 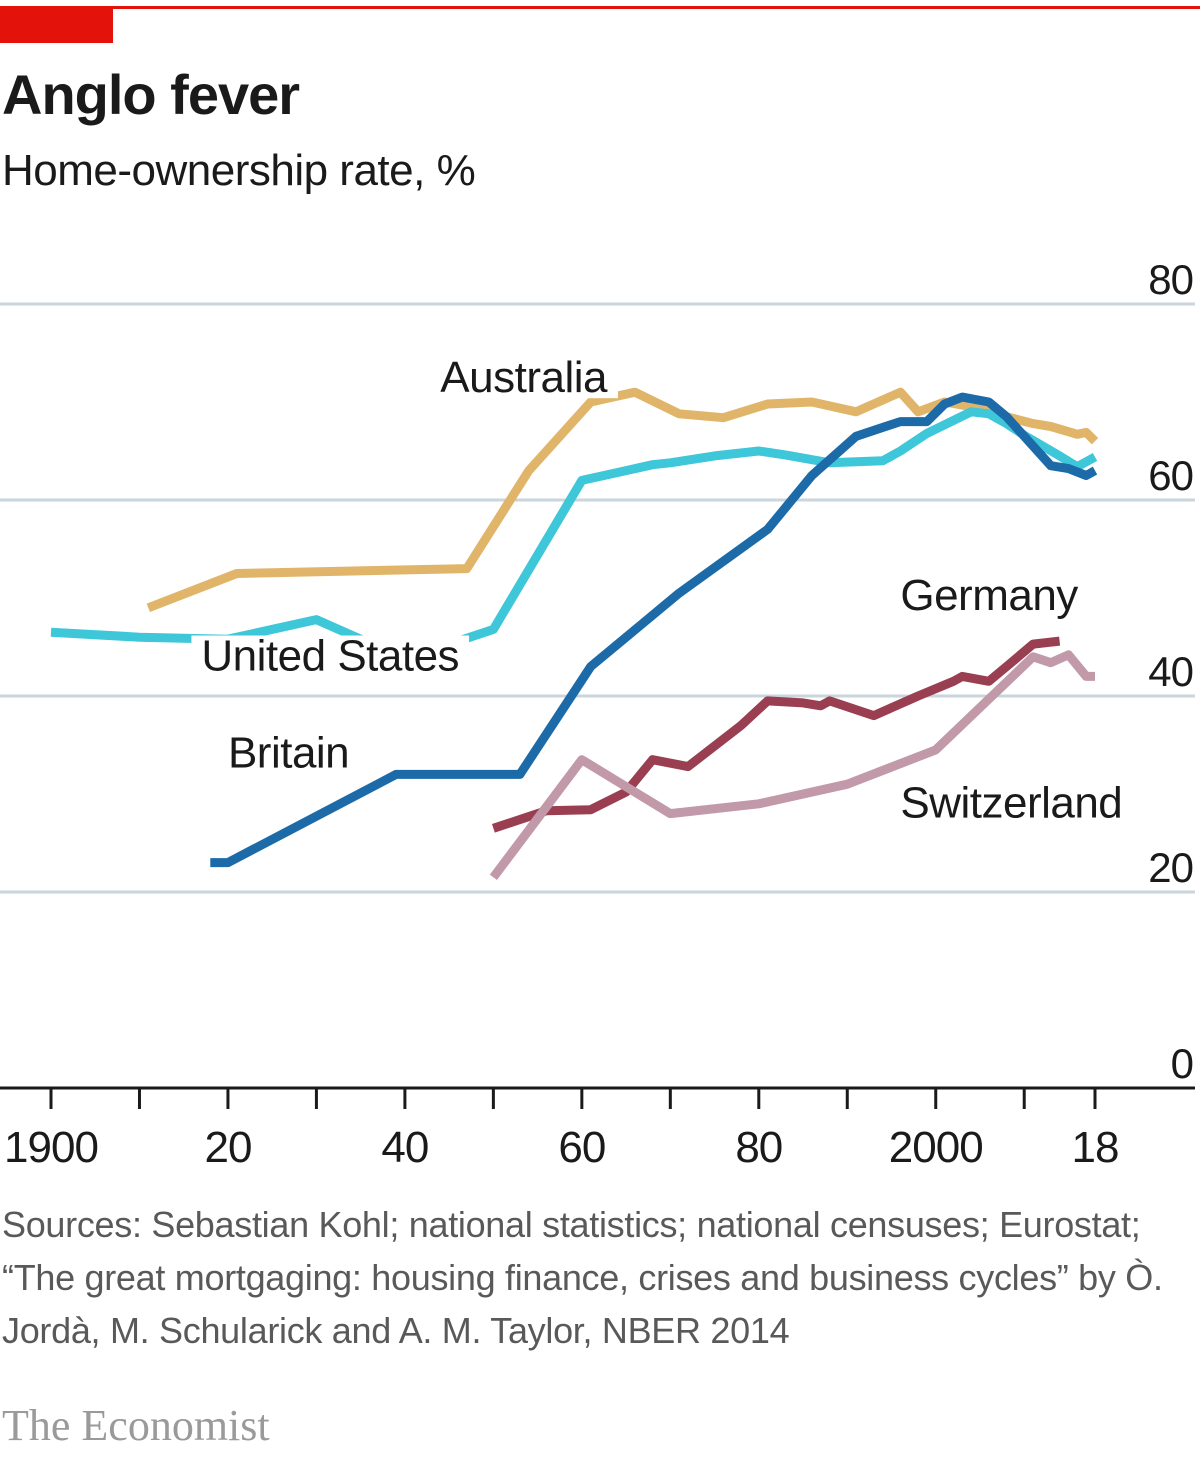 What do you see at coordinates (936, 1147) in the screenshot?
I see `x-tick-label-2000: 2000` at bounding box center [936, 1147].